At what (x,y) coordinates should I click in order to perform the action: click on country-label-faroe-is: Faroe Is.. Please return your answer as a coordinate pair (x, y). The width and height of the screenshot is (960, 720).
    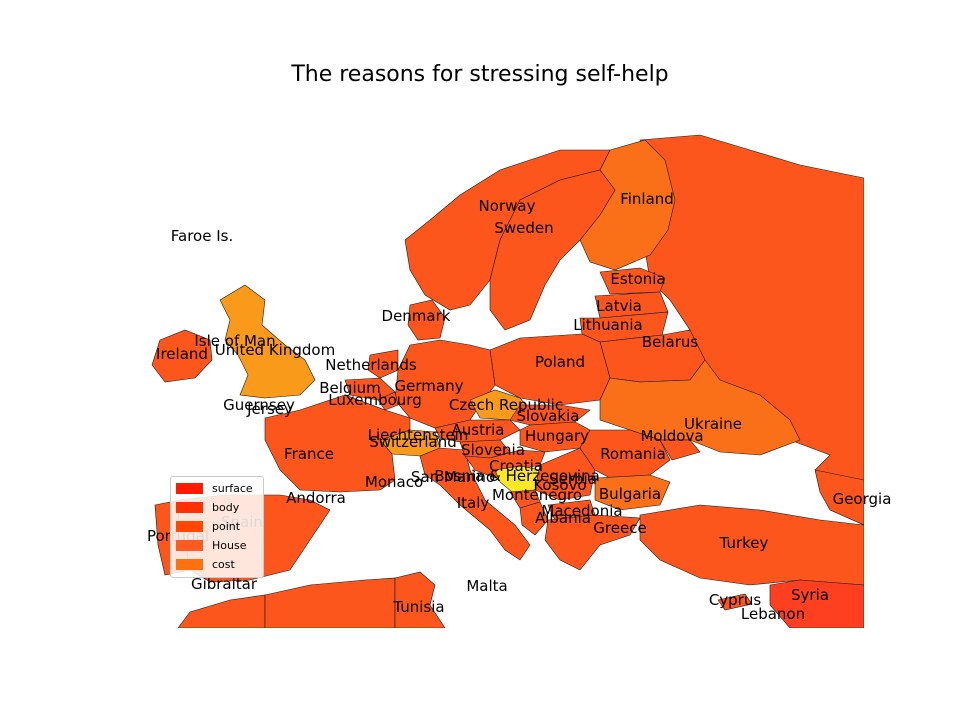
    Looking at the image, I should click on (202, 236).